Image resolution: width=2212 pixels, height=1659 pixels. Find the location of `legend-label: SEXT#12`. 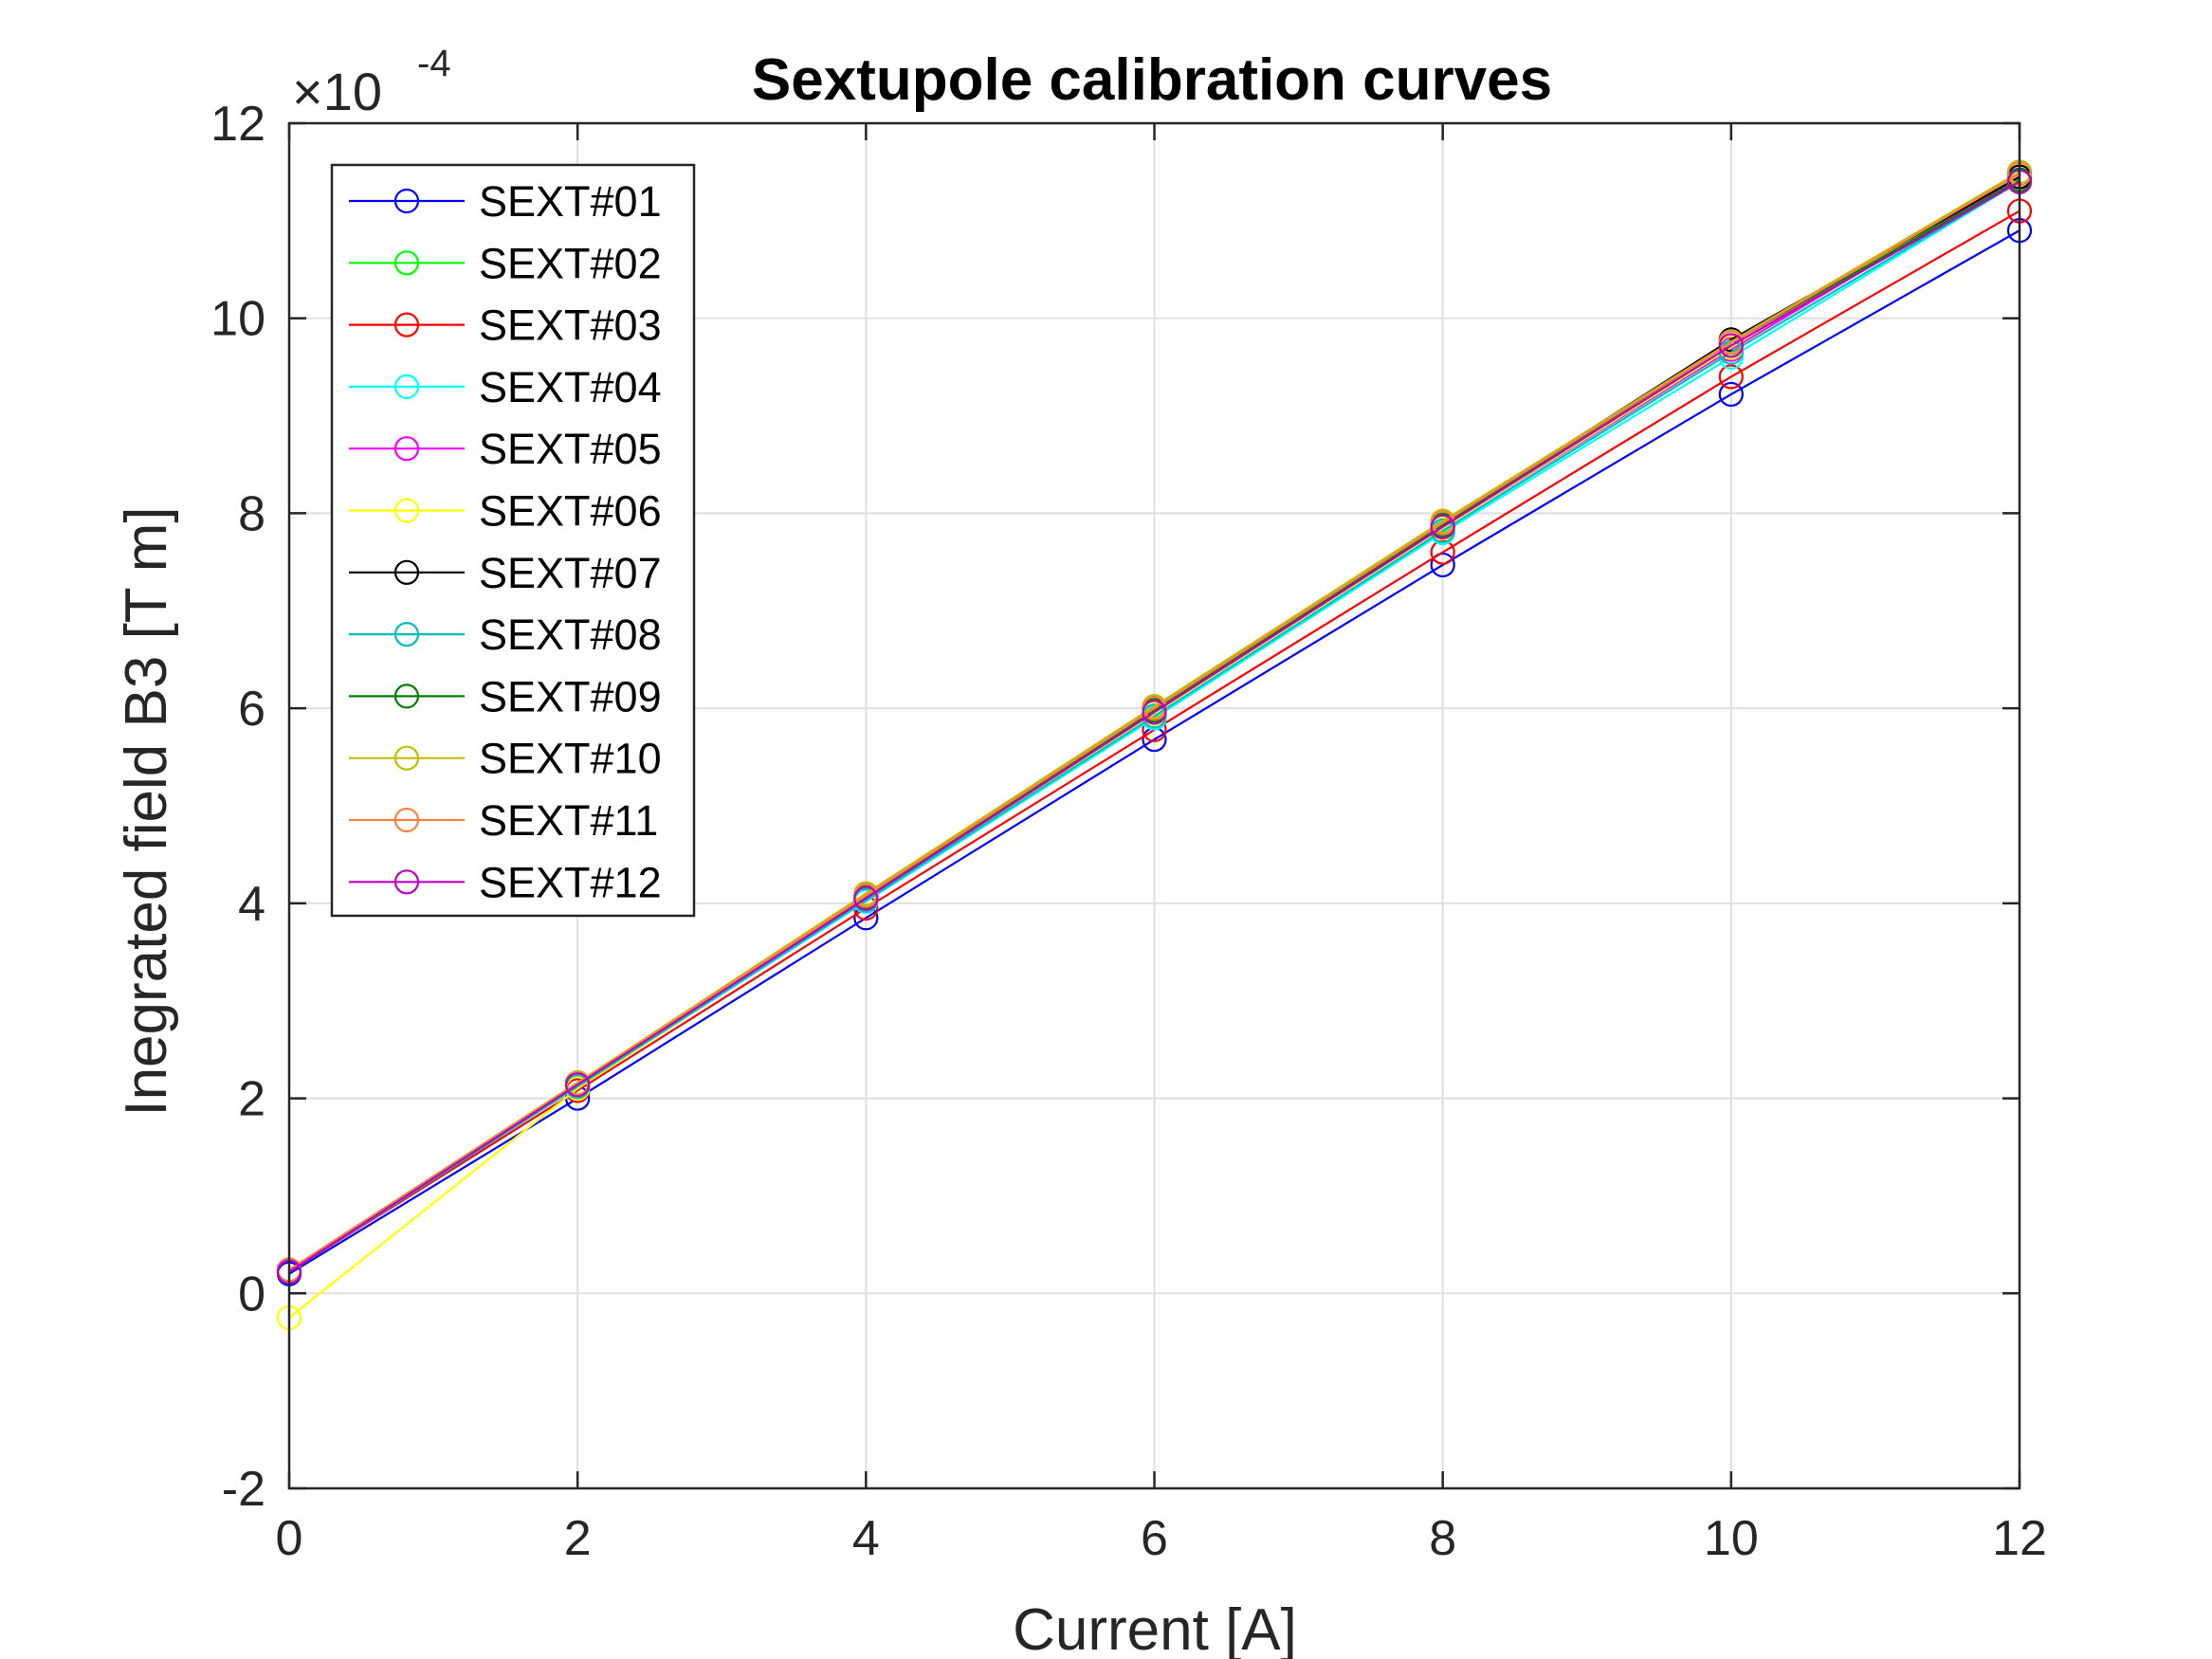

legend-label: SEXT#12 is located at coordinates (570, 882).